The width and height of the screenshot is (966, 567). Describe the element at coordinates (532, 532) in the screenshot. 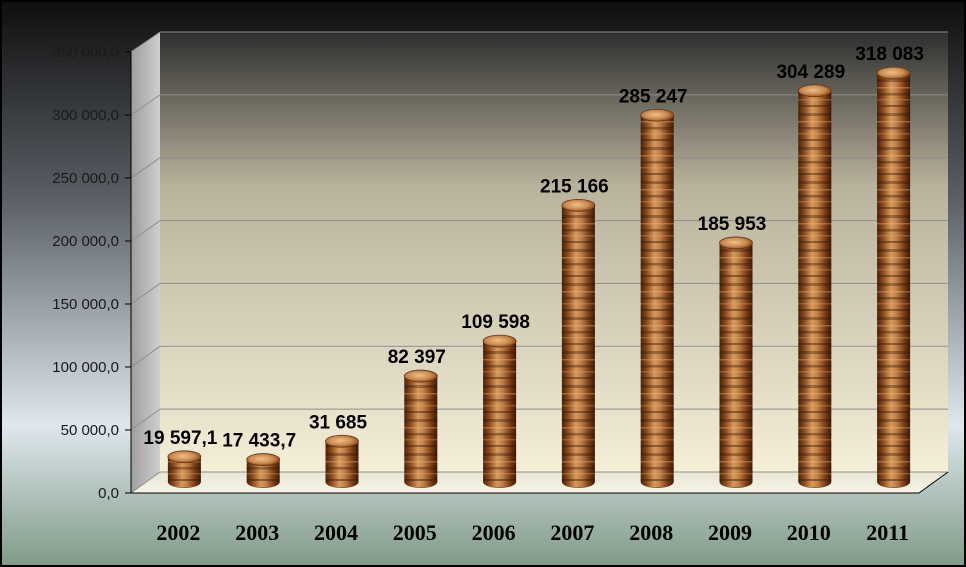

I see `x-axis: 2002 2003 2004 2005 2006 2007 2008 2009 2010 2011` at that location.